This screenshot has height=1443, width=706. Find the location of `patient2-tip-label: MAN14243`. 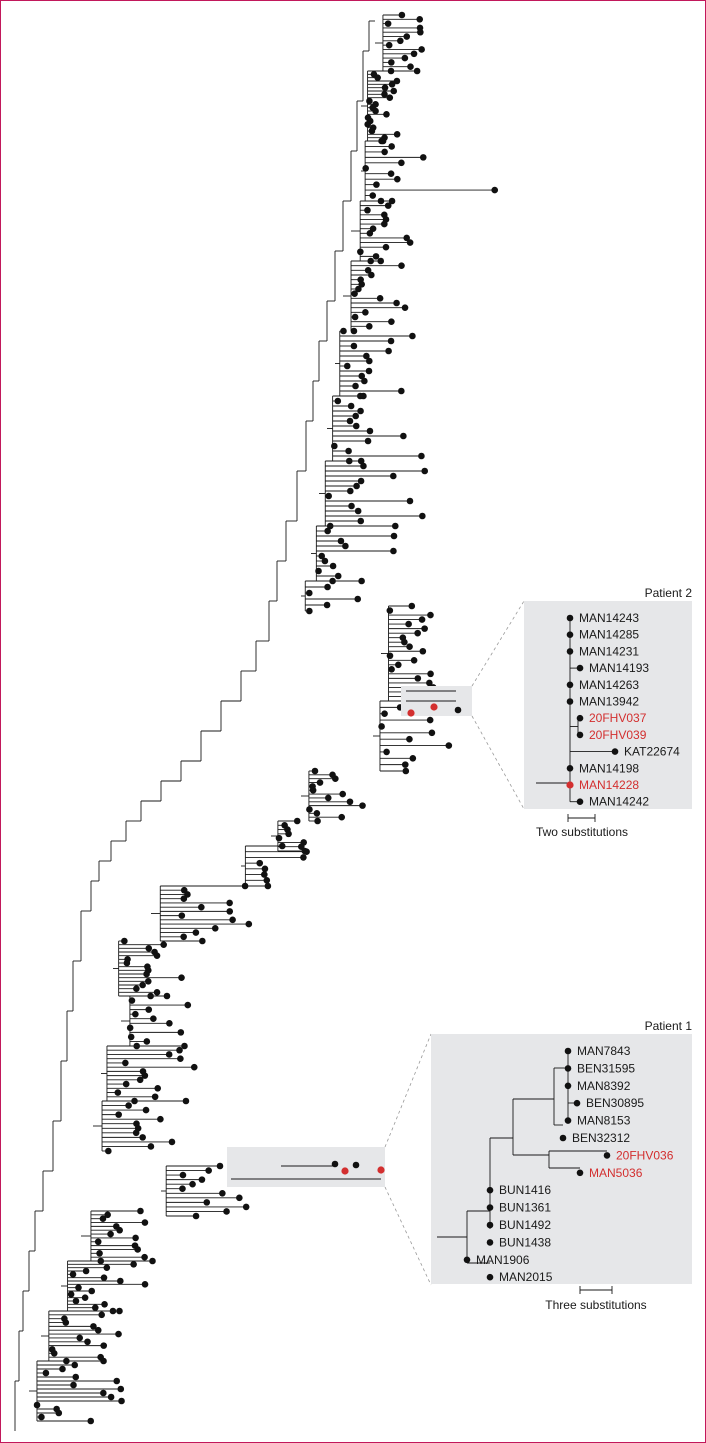

patient2-tip-label: MAN14243 is located at coordinates (609, 618).